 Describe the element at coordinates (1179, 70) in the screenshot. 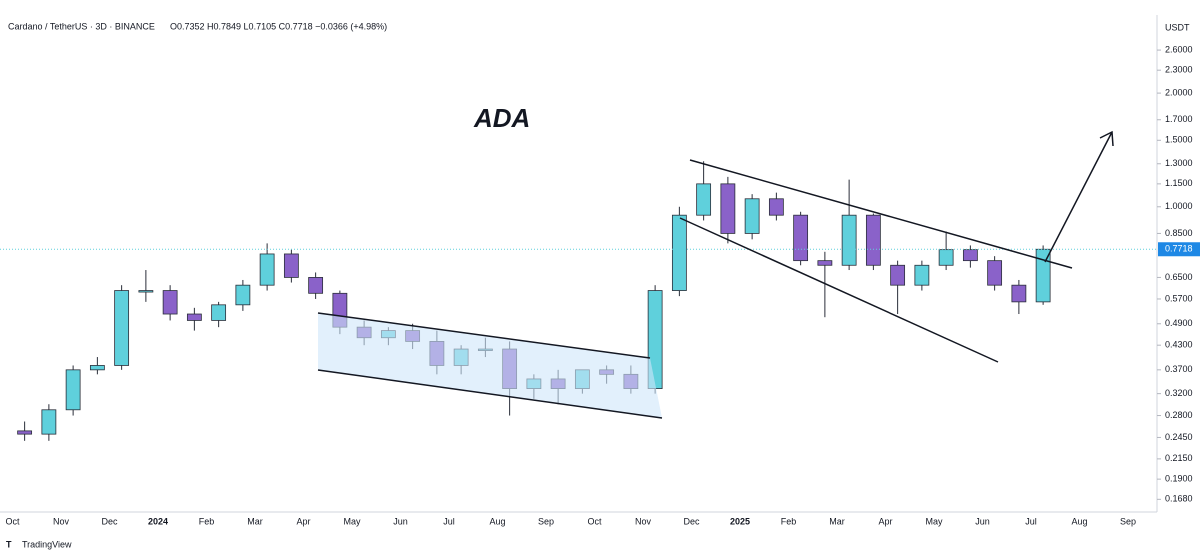

I see `y-tick-label: 2.3000` at that location.